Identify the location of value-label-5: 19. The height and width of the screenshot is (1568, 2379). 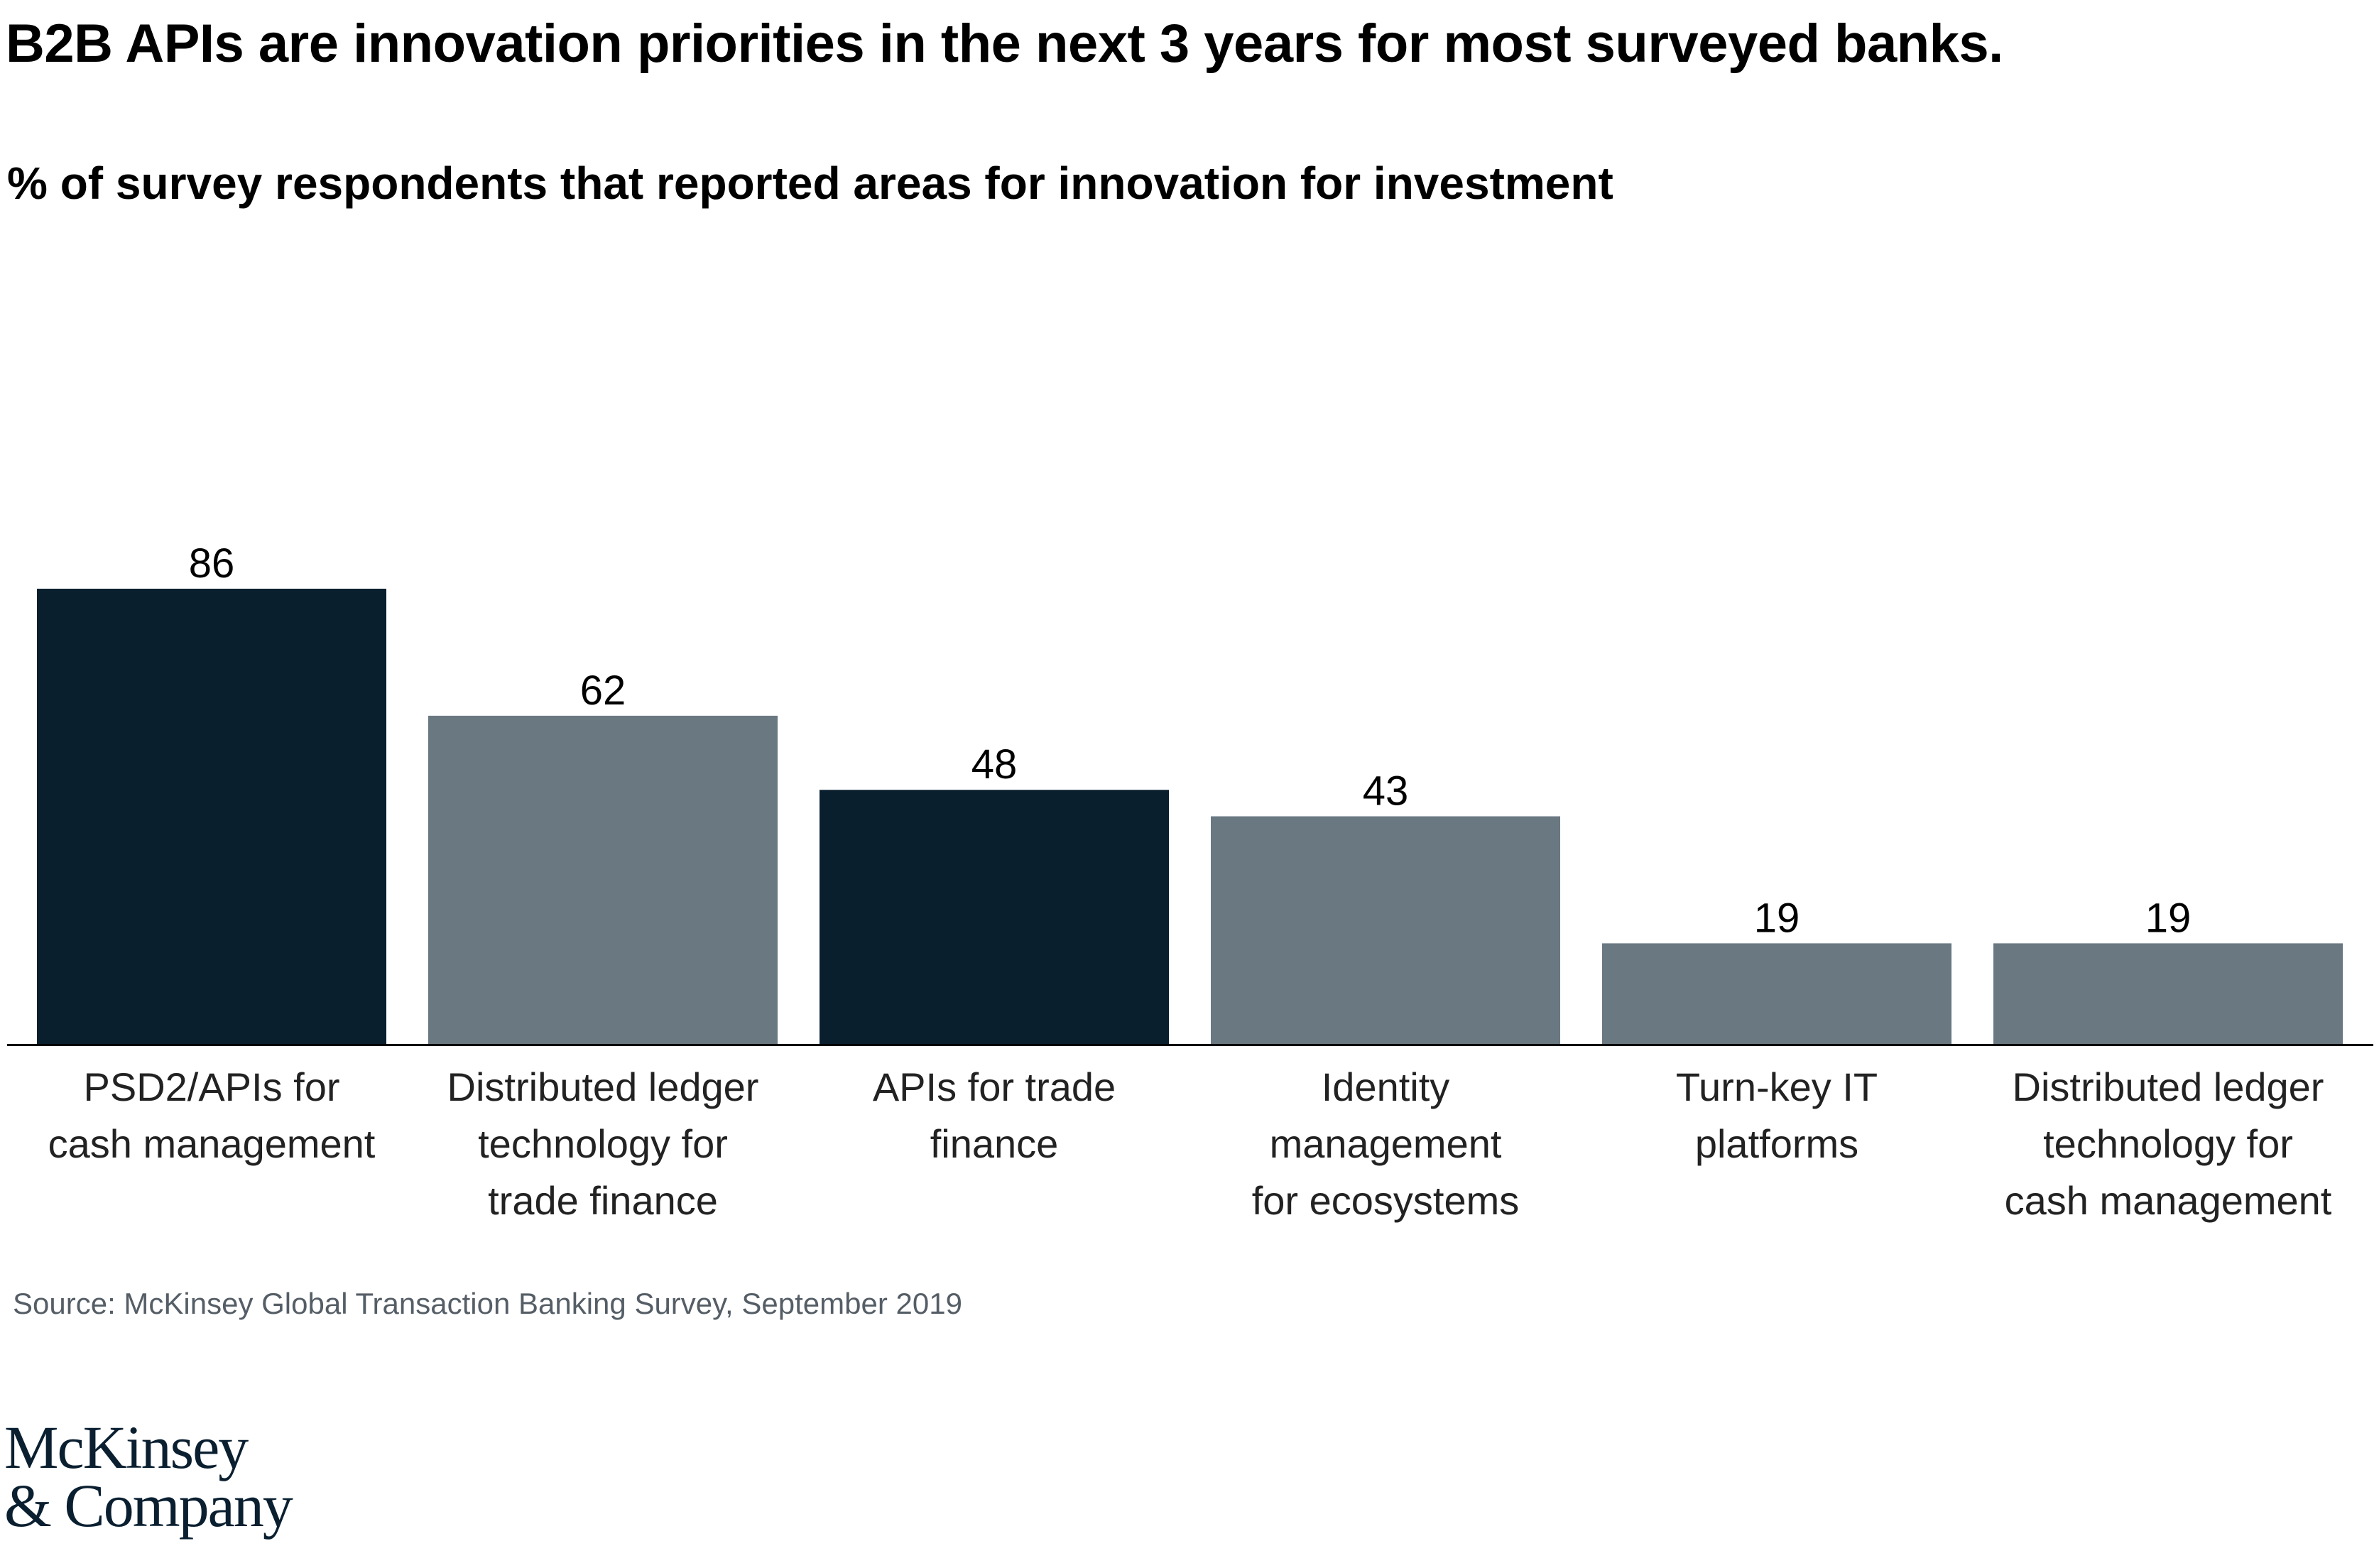
(1777, 918).